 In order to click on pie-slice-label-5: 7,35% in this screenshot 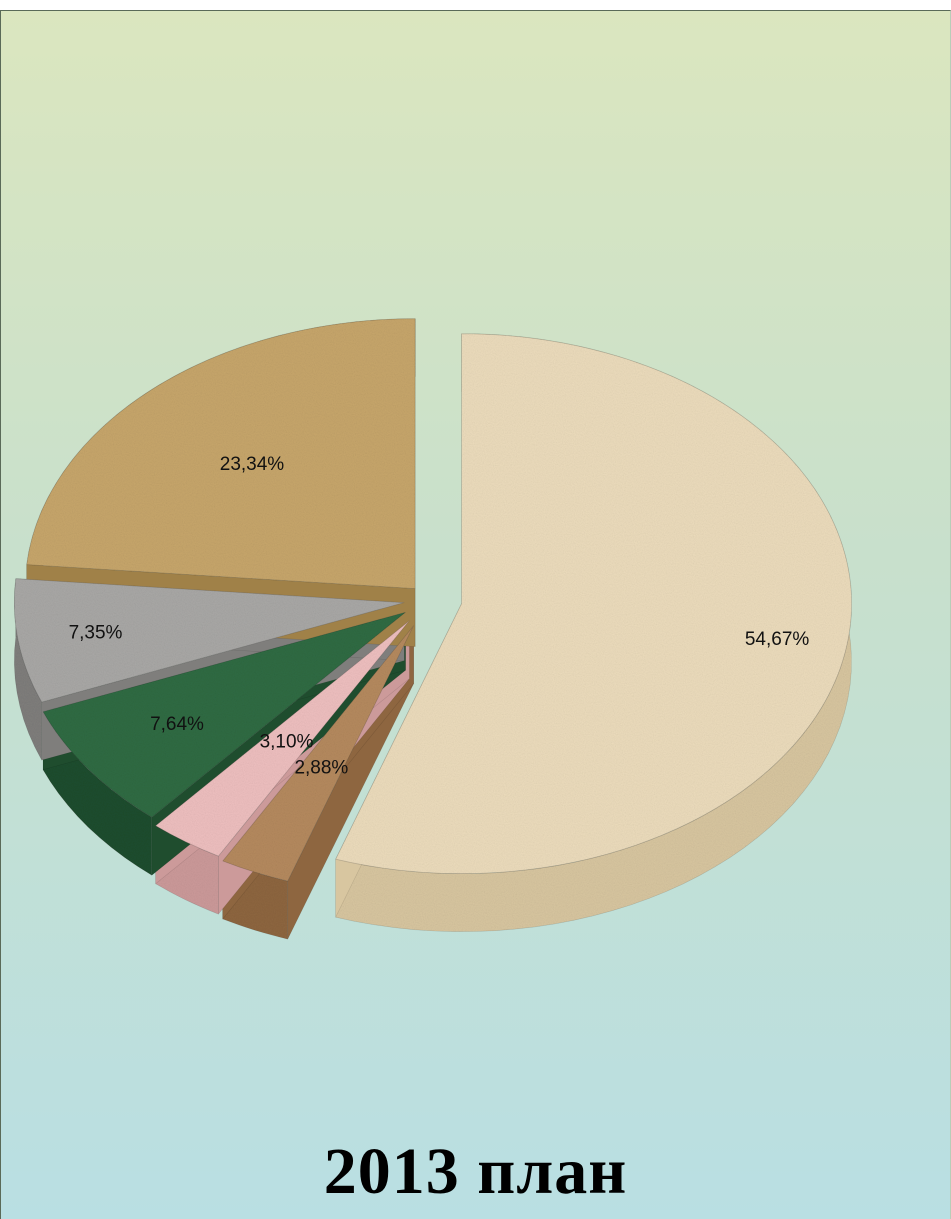, I will do `click(96, 633)`.